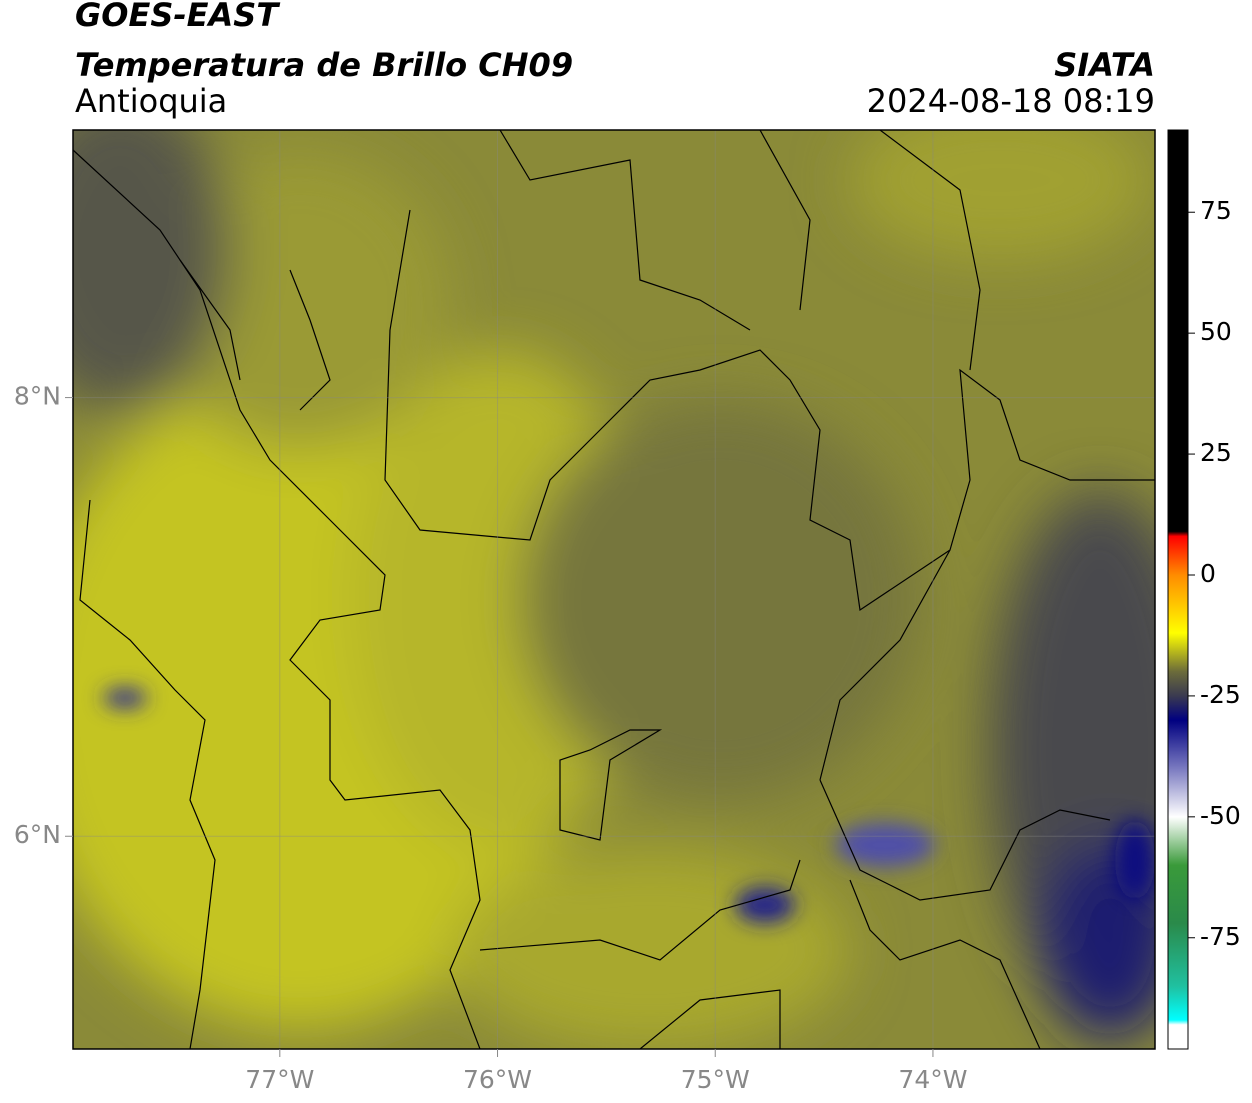 The image size is (1252, 1103). Describe the element at coordinates (1216, 452) in the screenshot. I see `colorbar-tick-label: 25` at that location.